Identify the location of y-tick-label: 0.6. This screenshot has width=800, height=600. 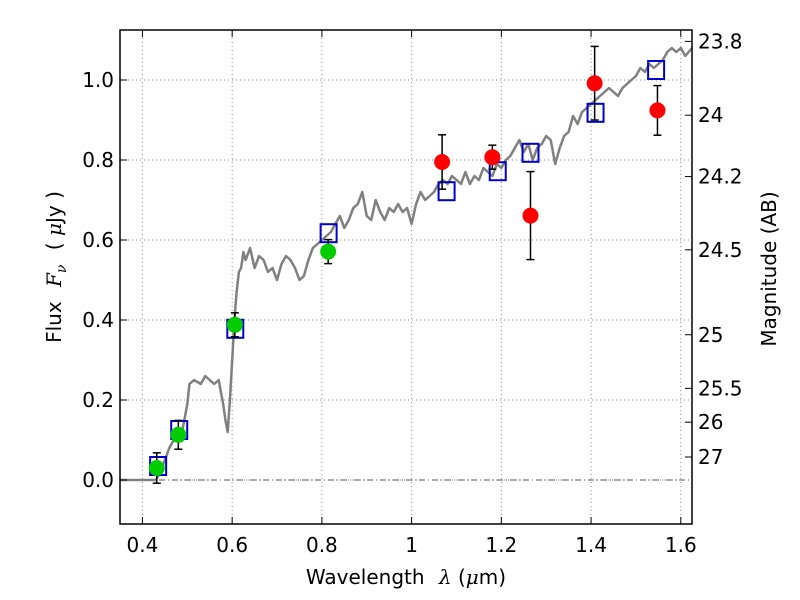
(98, 240).